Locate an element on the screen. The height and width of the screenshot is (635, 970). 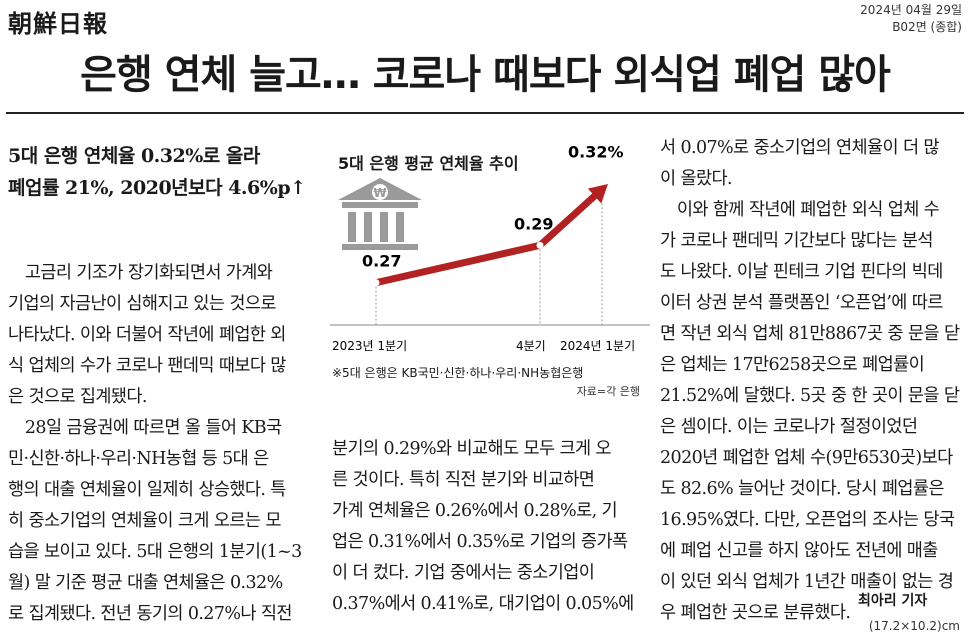
body-line: 도 82.6% 늘어난 것이다. 당시 폐업률은 is located at coordinates (802, 489).